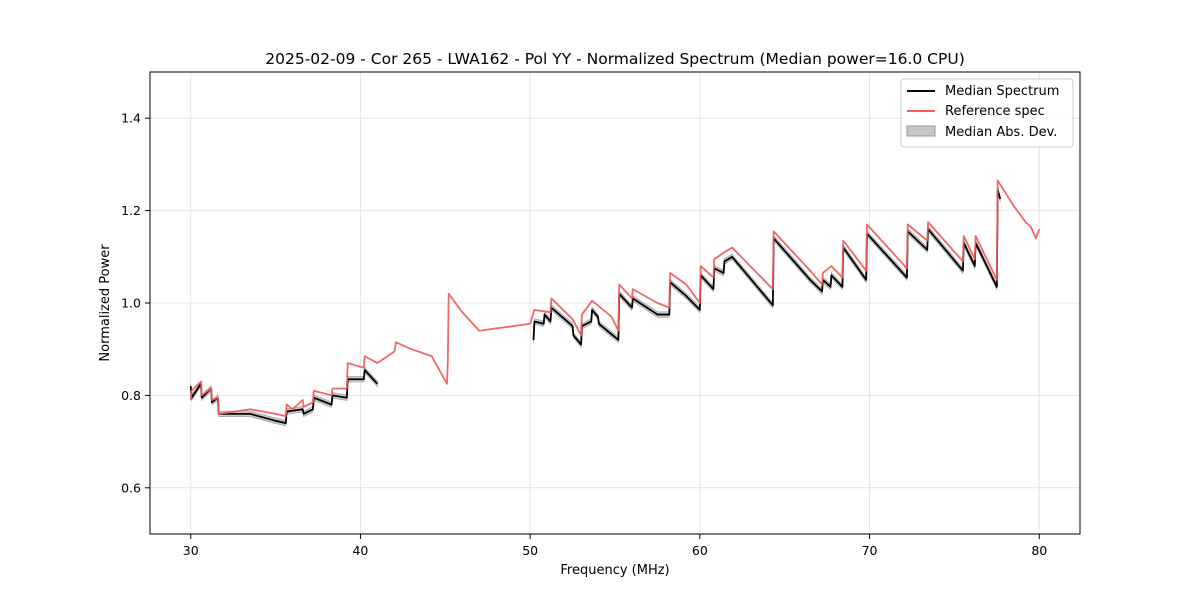 Image resolution: width=1200 pixels, height=600 pixels. I want to click on legend-median-label: Median Spectrum, so click(1002, 91).